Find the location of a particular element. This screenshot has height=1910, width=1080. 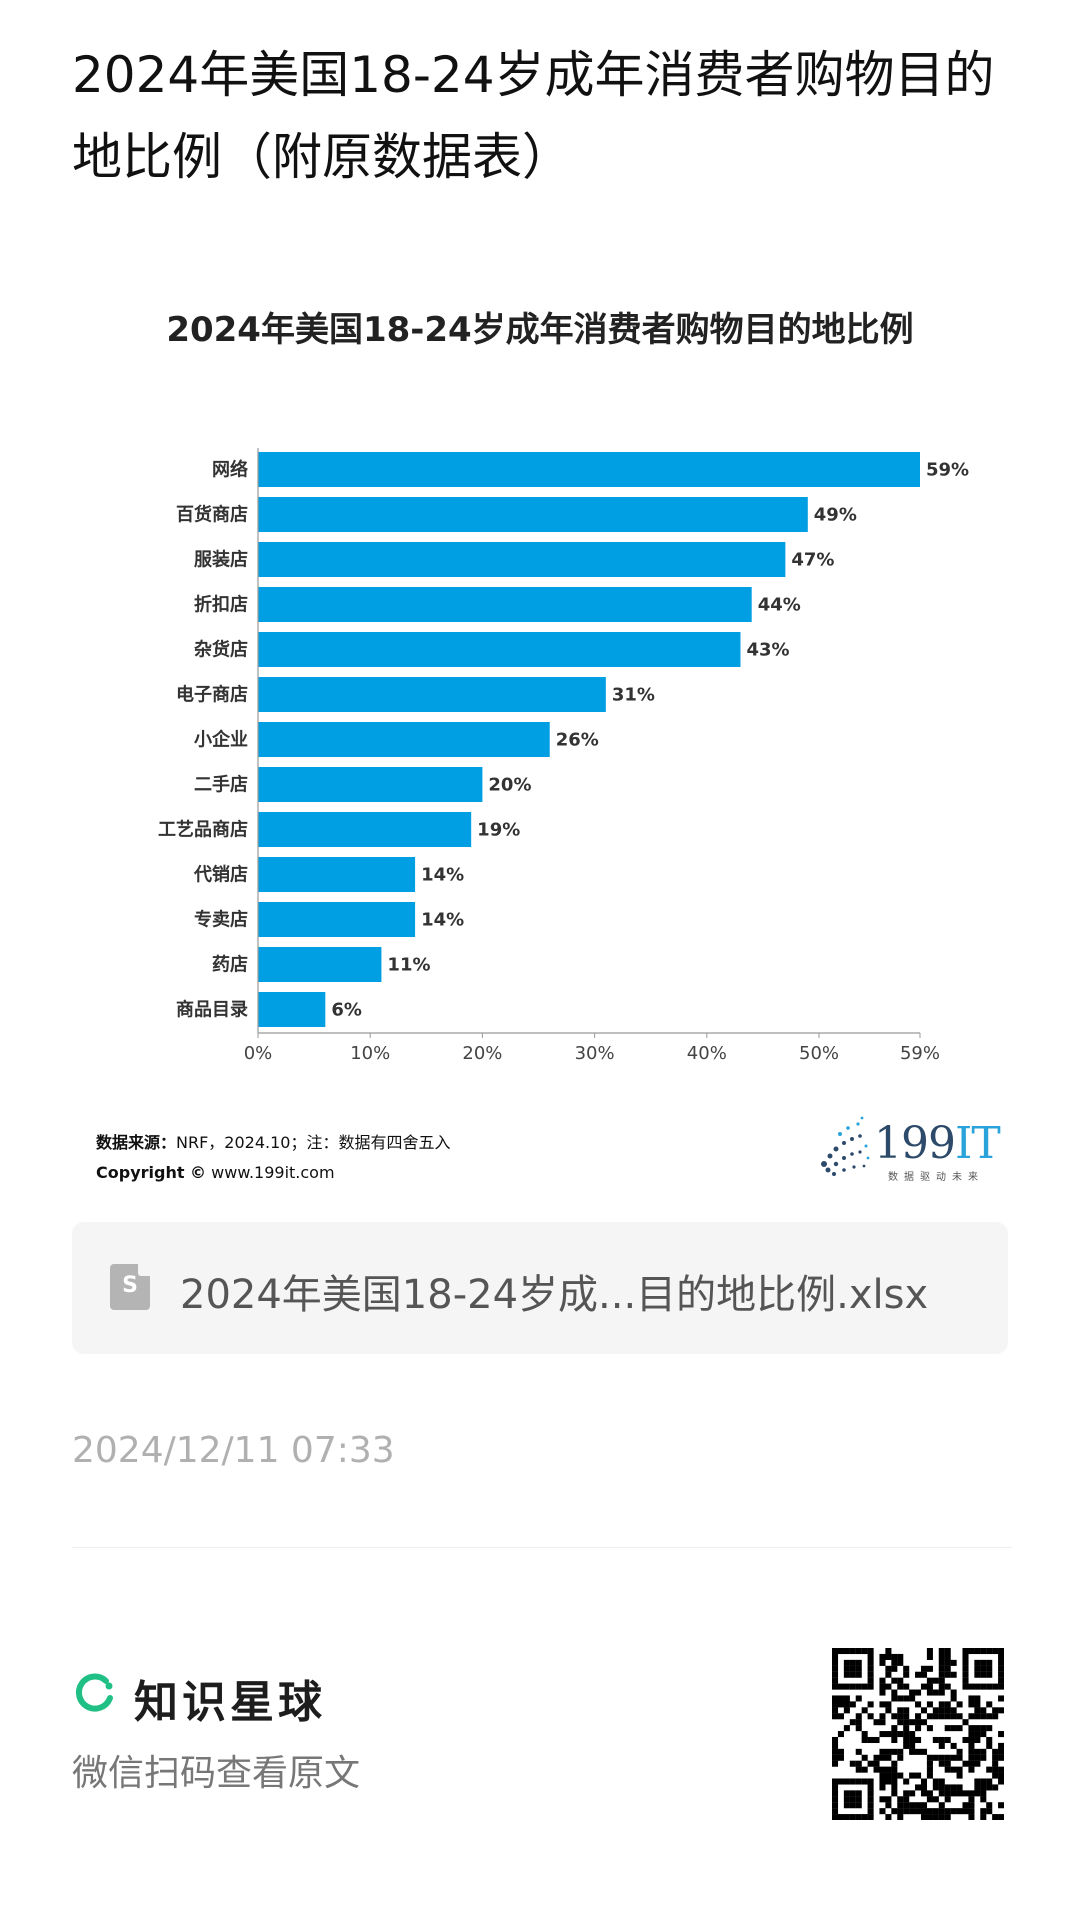

zsxq-logo-icon is located at coordinates (94, 1692).